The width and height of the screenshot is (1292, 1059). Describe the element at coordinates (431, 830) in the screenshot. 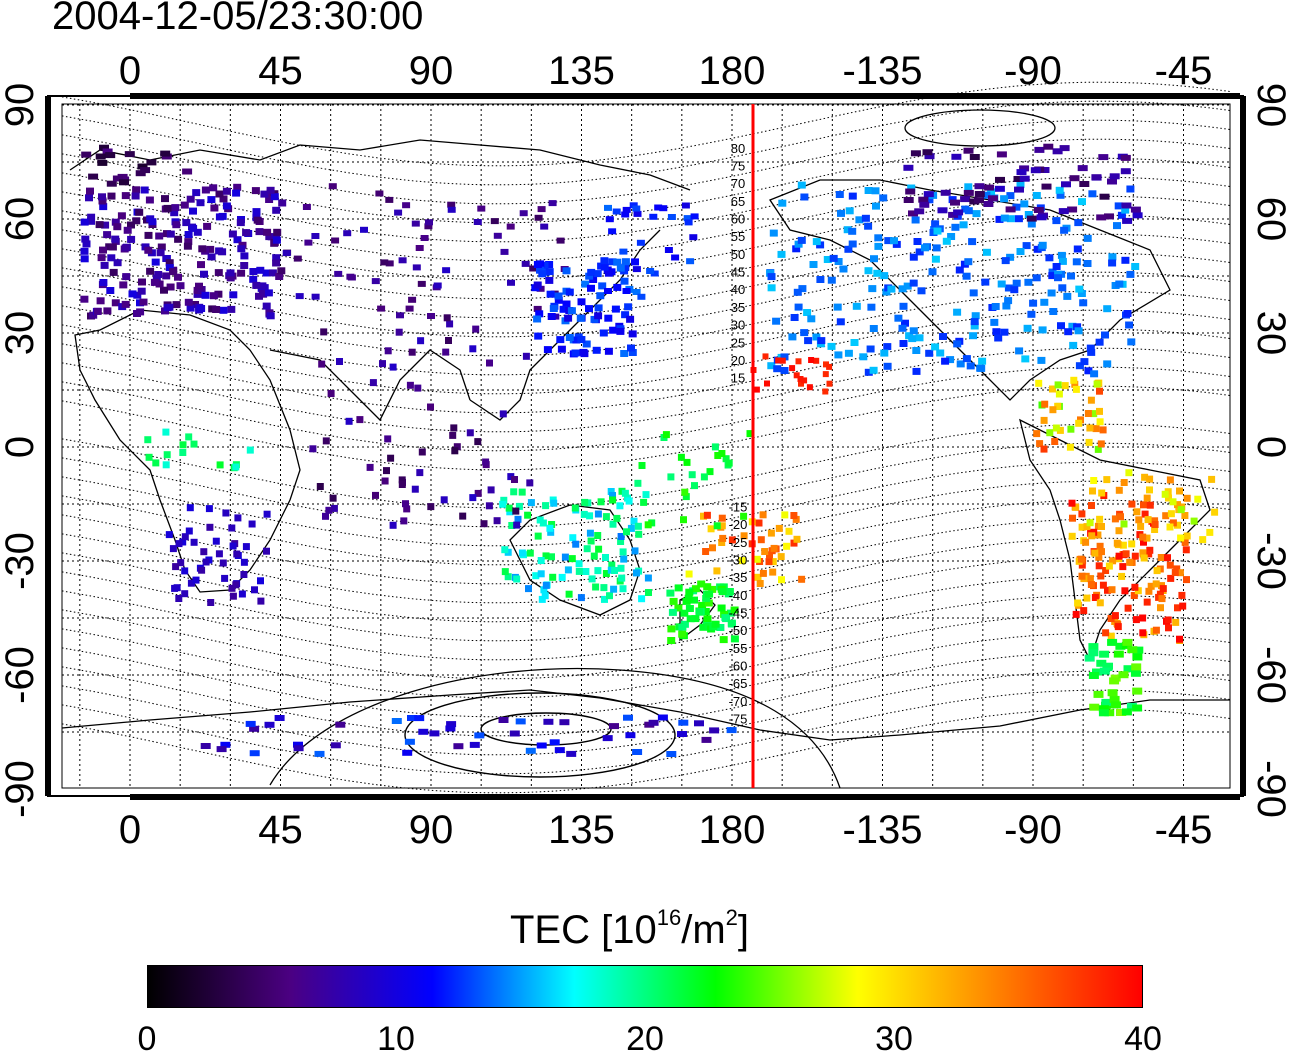

I see `lon-tick-bottom: 90` at that location.